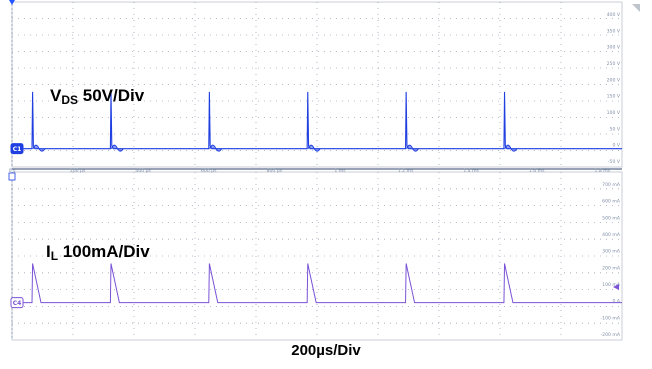 The height and width of the screenshot is (369, 652). I want to click on x-tick-label: 200 µs, so click(78, 171).